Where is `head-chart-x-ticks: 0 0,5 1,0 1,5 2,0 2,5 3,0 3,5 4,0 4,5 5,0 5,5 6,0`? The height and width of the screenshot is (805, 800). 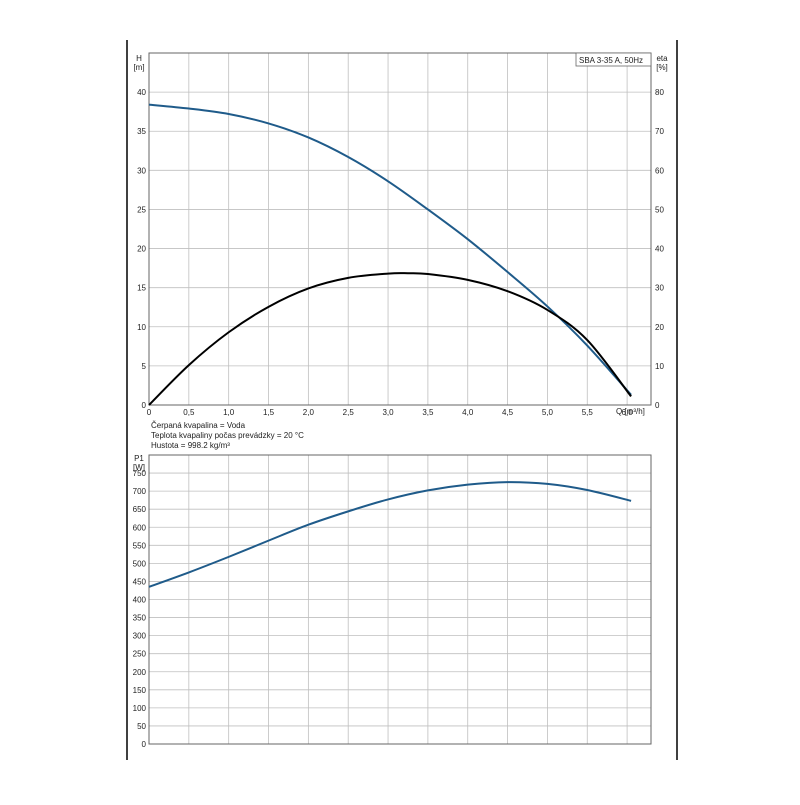 head-chart-x-ticks: 0 0,5 1,0 1,5 2,0 2,5 3,0 3,5 4,0 4,5 5,0 5,5 6,0 is located at coordinates (390, 412).